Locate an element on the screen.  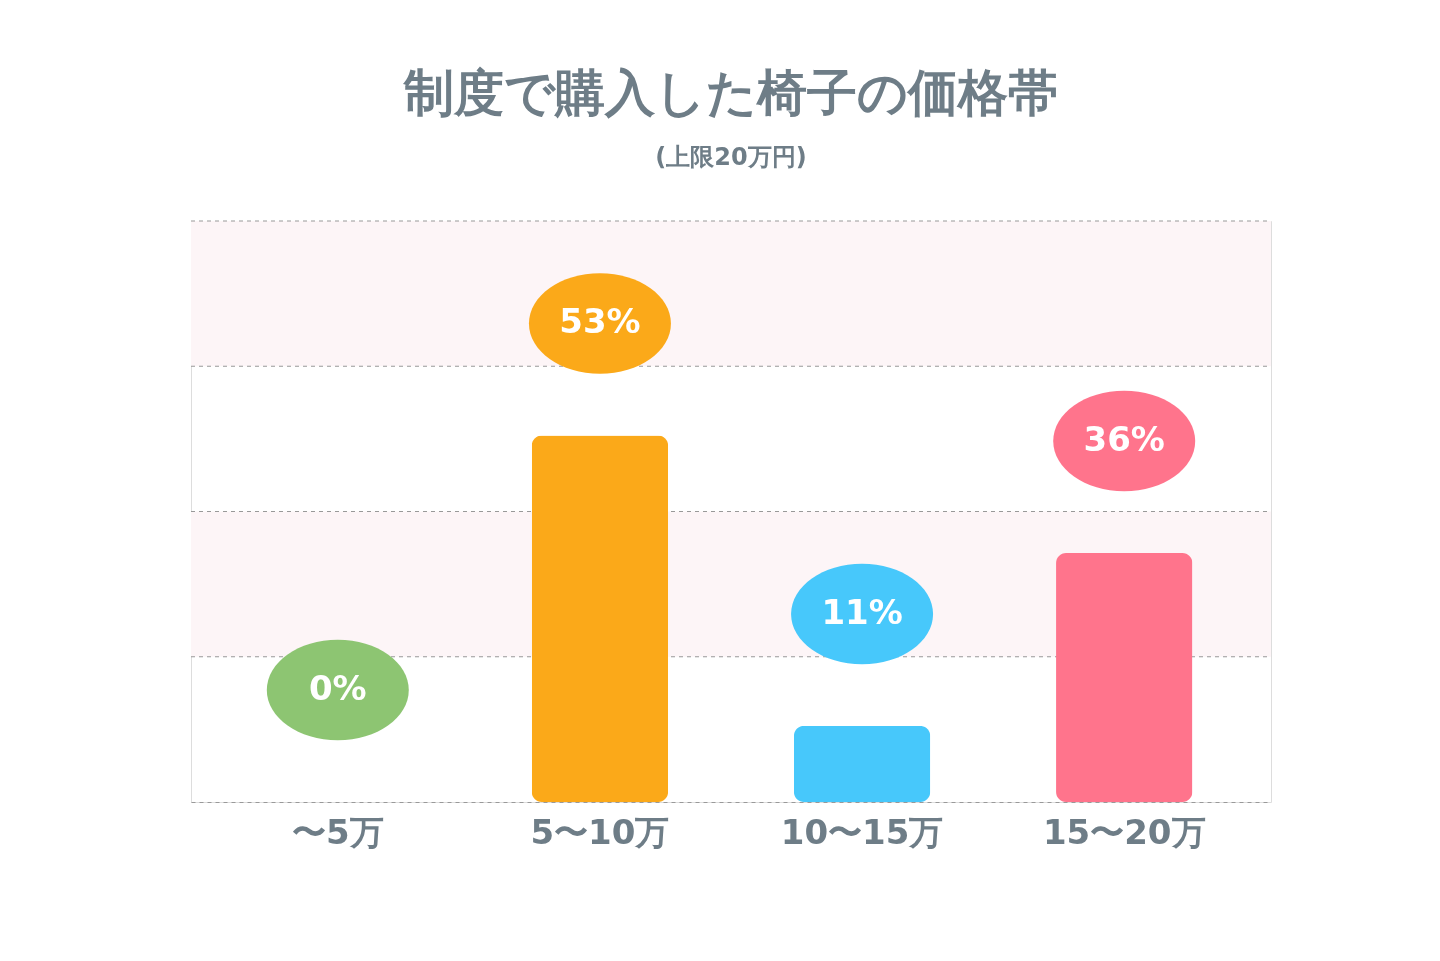
data-label: 53% is located at coordinates (600, 321).